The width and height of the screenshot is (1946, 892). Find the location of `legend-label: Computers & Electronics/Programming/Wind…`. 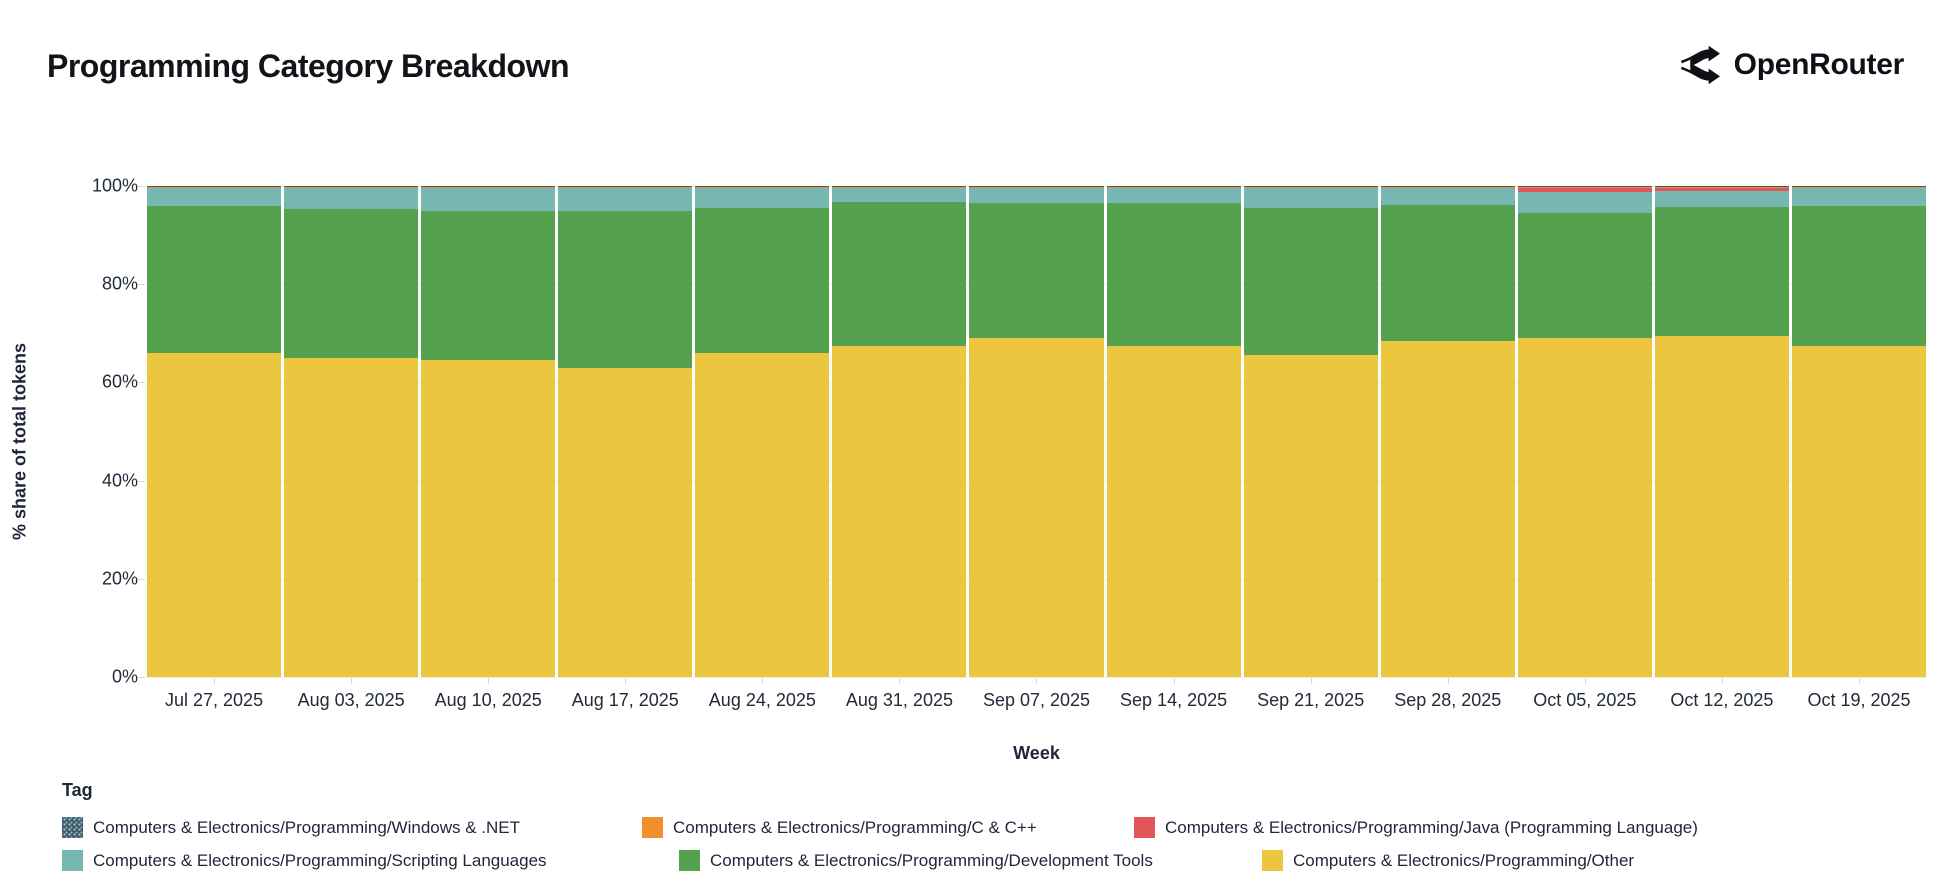

legend-label: Computers & Electronics/Programming/Wind… is located at coordinates (307, 827).